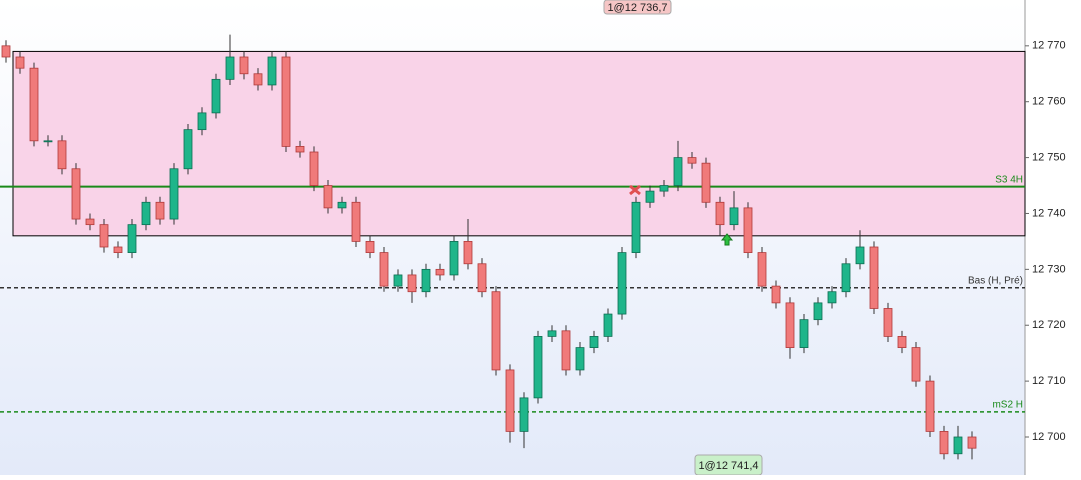 The height and width of the screenshot is (480, 1081). Describe the element at coordinates (635, 190) in the screenshot. I see `sell-marker` at that location.